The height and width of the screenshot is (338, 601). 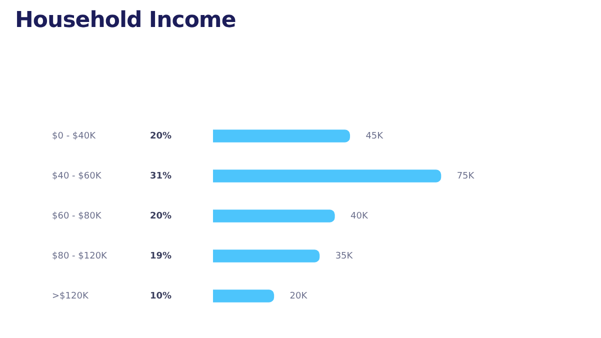 I want to click on y-tick-label: >$120K, so click(x=71, y=296).